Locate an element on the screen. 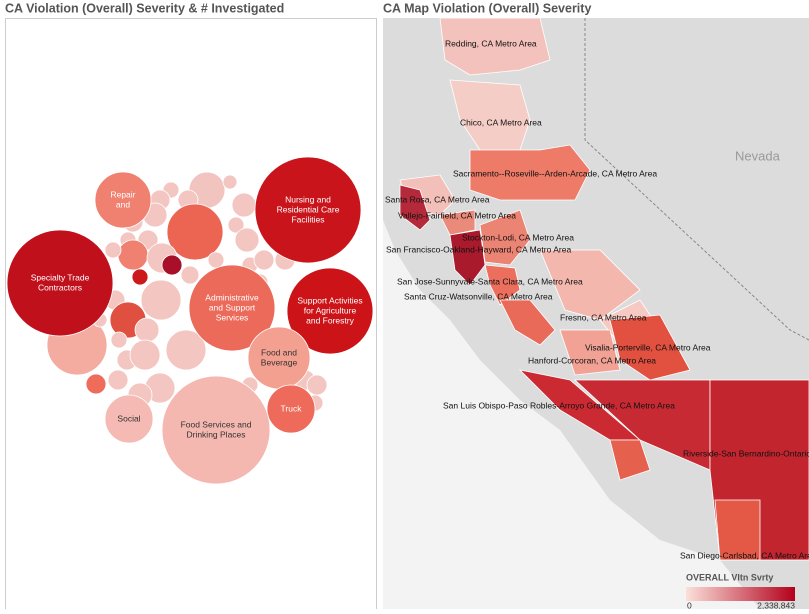 The width and height of the screenshot is (809, 614). legend-title: OVERALL Vltn Svrty is located at coordinates (729, 577).